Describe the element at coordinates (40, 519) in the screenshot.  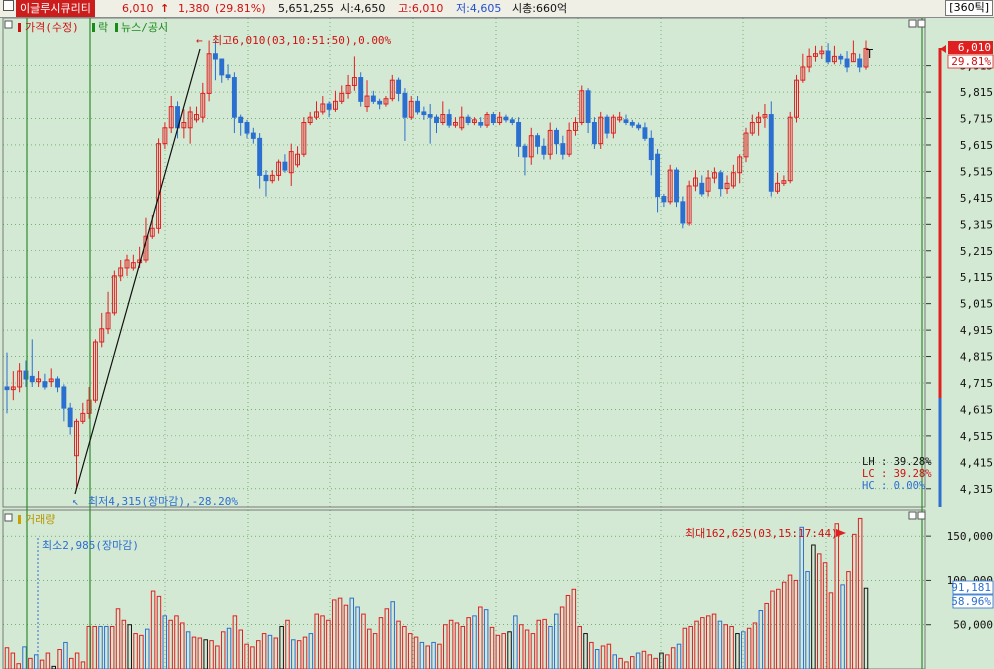
I see `volume-legend: 거래량` at that location.